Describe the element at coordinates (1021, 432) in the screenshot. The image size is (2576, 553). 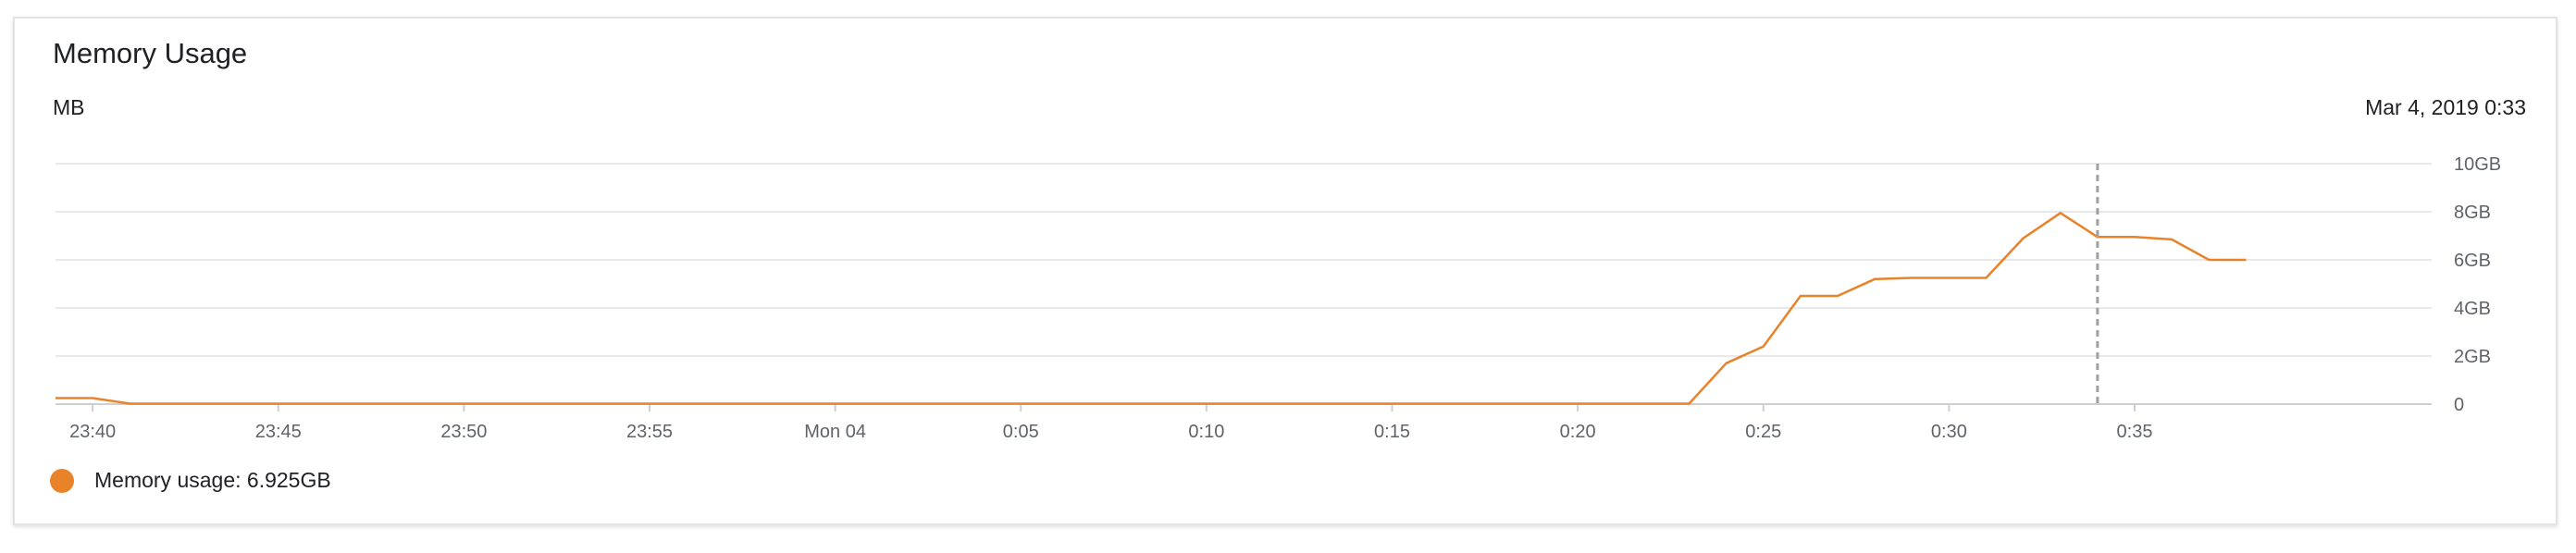
I see `x-tick-label: 0:05` at that location.